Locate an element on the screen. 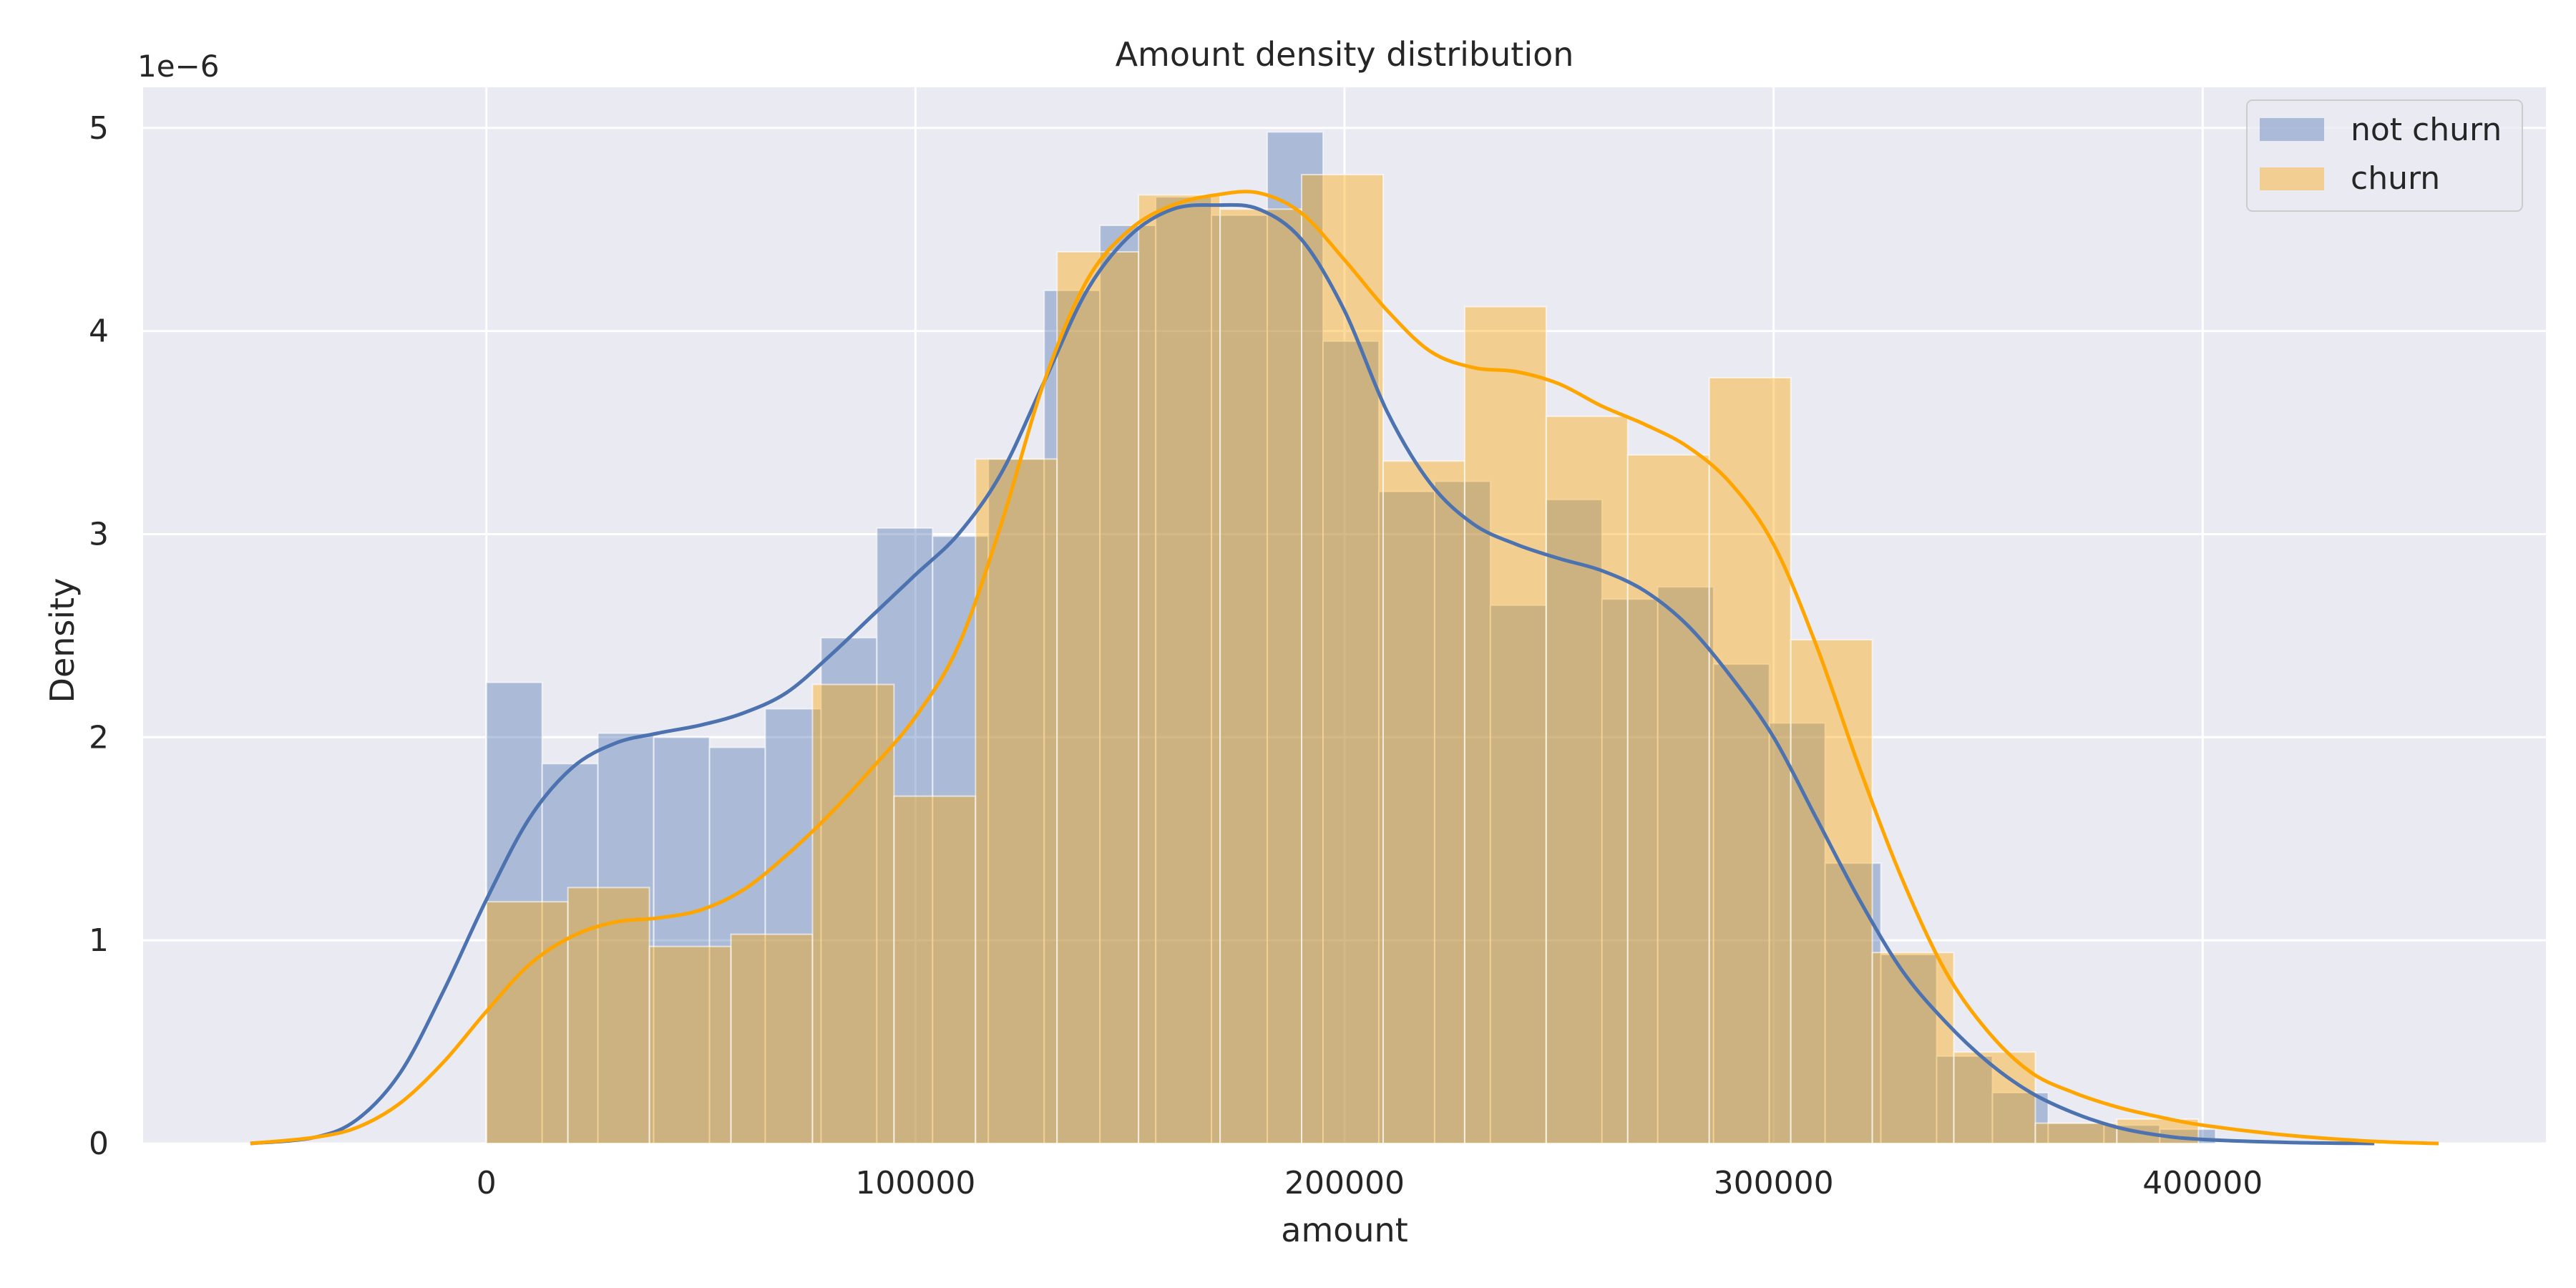  y-tick-labels: 0 1 2 3 4 5 is located at coordinates (99, 636).